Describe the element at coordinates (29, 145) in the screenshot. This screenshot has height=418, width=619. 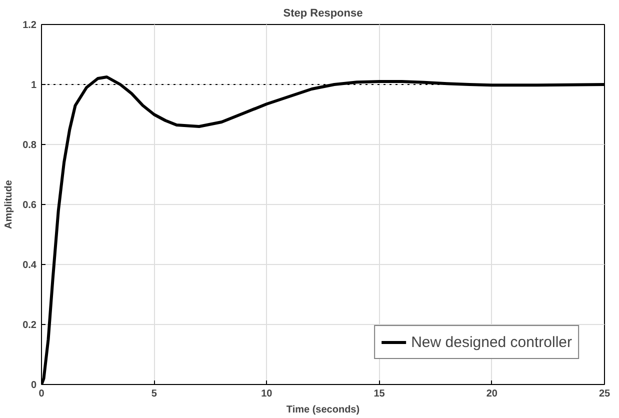
I see `y-tick-label: 0.8` at that location.